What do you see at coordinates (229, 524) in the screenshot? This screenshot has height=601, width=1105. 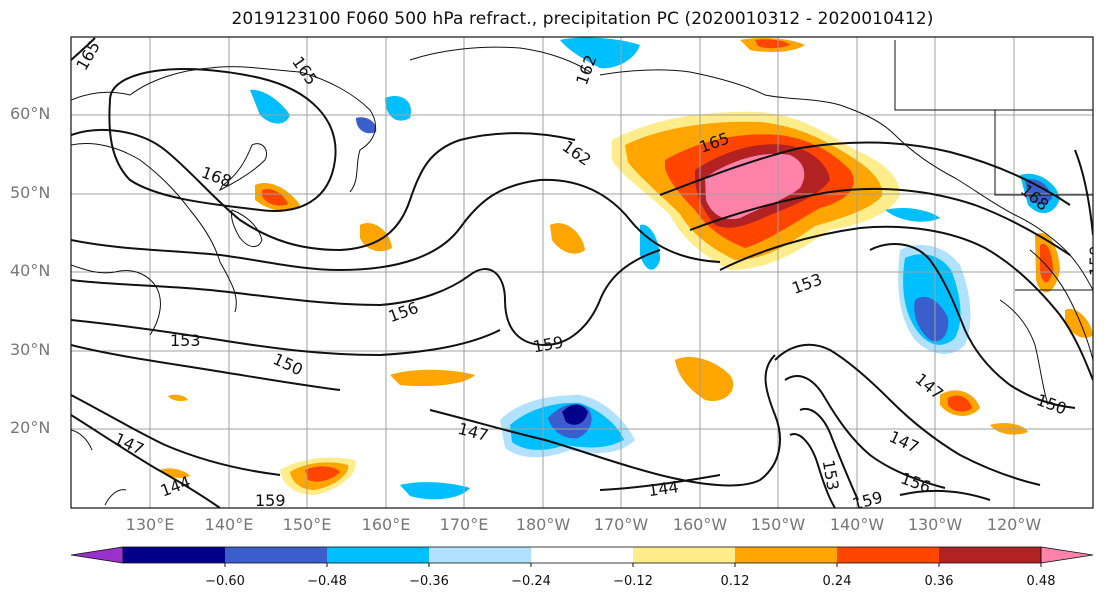 I see `lon-label: 140°E` at bounding box center [229, 524].